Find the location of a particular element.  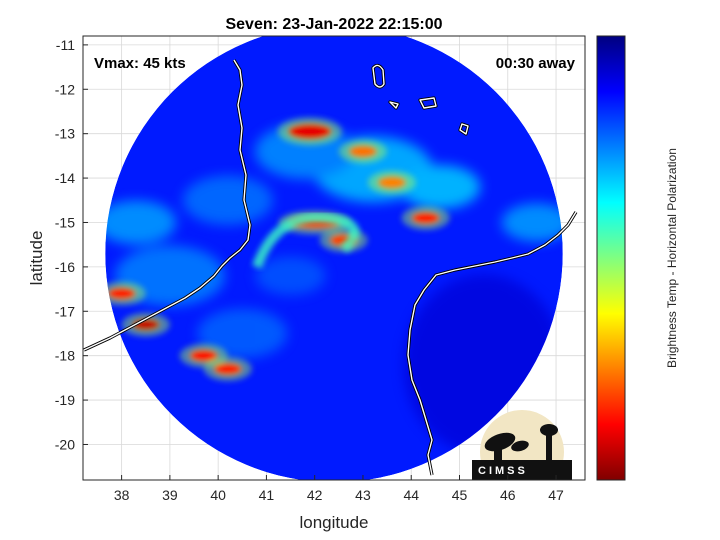

x-tick-label: 45 is located at coordinates (460, 495).